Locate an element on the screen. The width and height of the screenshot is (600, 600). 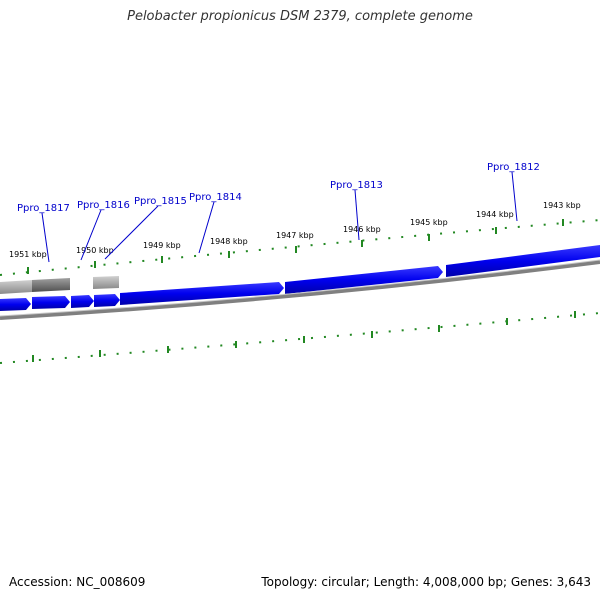
genome-backbone is located at coordinates (300, 290).